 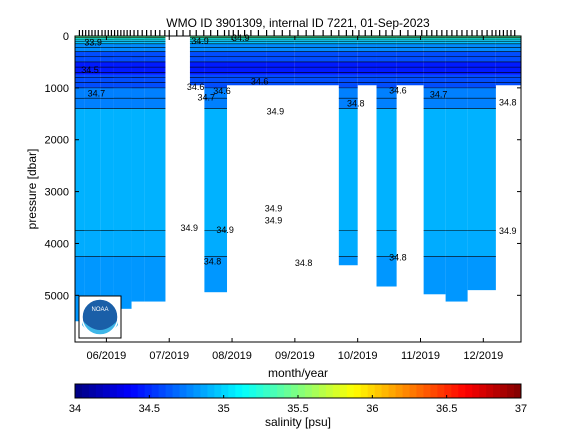 I want to click on contour-label: 33.9, so click(x=93, y=43).